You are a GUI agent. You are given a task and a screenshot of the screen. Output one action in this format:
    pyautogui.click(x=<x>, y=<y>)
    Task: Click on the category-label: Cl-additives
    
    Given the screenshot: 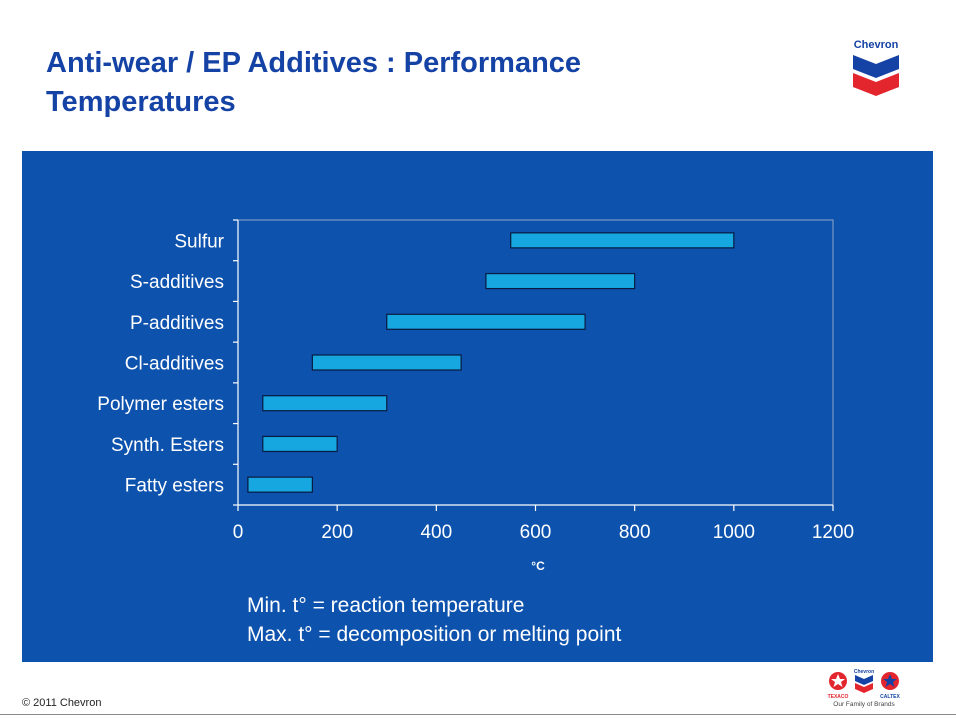 What is the action you would take?
    pyautogui.click(x=174, y=364)
    